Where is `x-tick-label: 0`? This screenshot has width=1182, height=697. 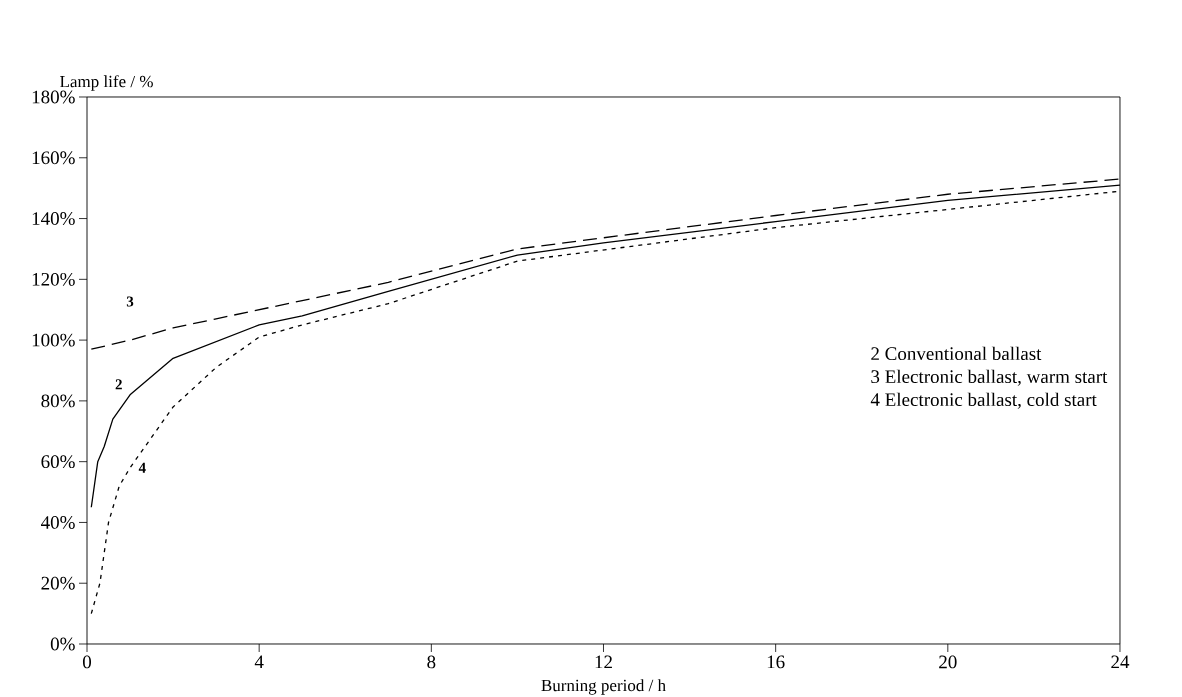
x-tick-label: 0 is located at coordinates (87, 662).